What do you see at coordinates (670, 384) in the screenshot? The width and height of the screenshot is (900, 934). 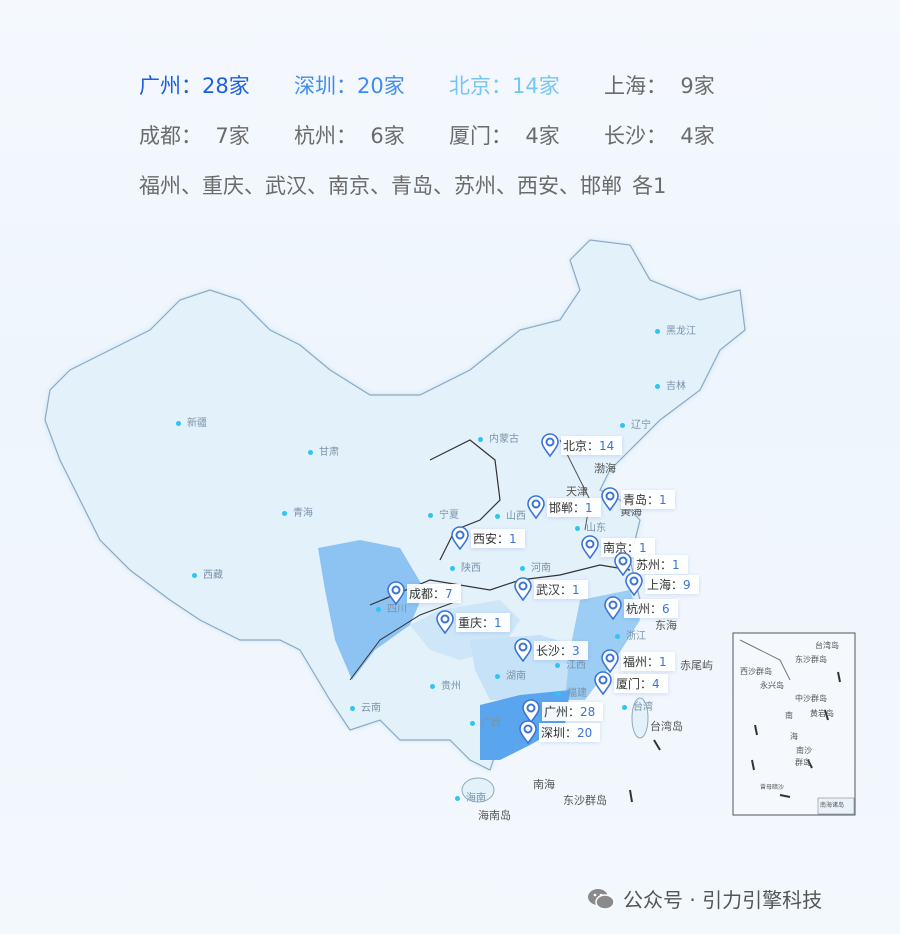 I see `province-label: 吉林` at bounding box center [670, 384].